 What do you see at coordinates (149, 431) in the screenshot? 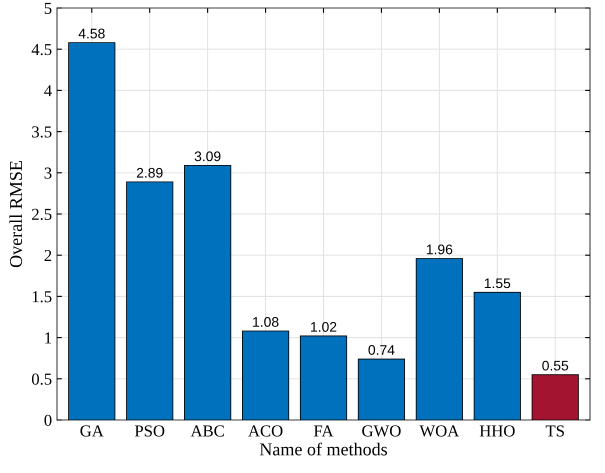
I see `x-tick-label: PSO` at bounding box center [149, 431].